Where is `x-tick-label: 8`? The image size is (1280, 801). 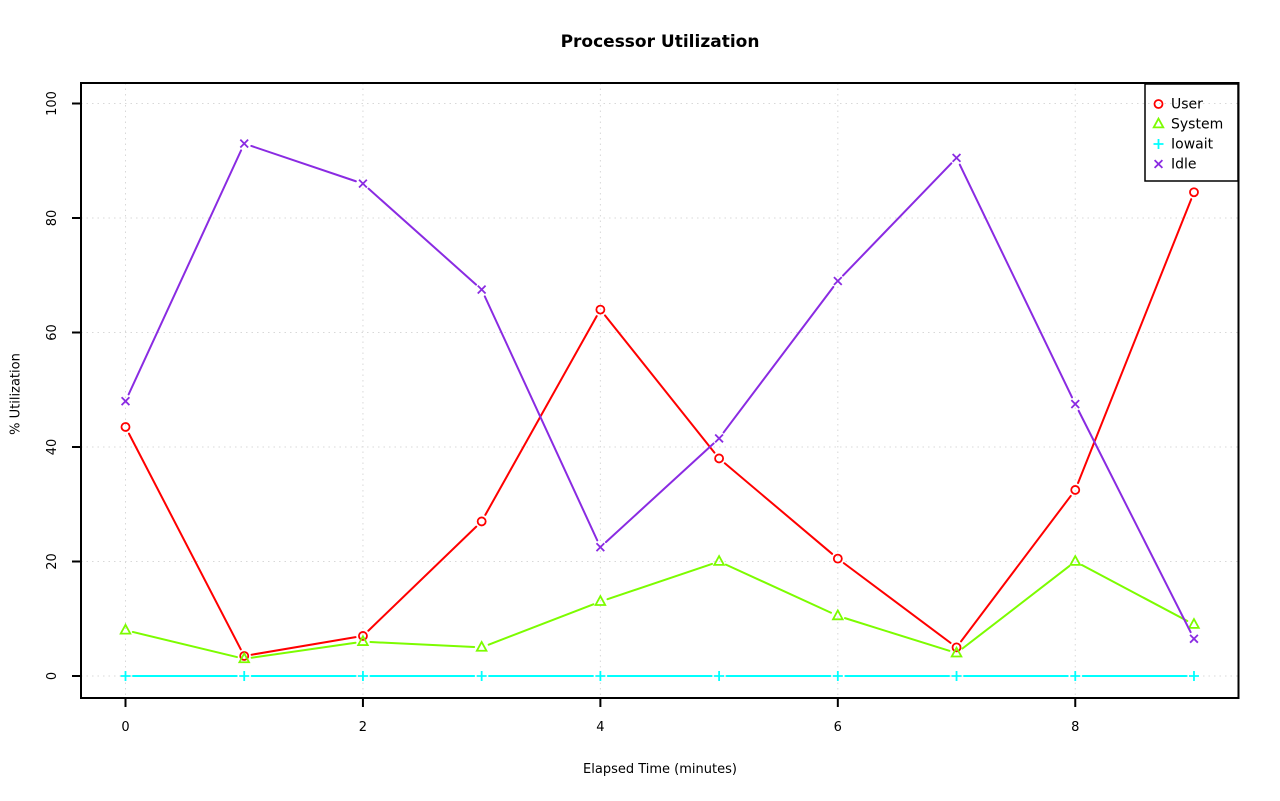 x-tick-label: 8 is located at coordinates (1075, 727).